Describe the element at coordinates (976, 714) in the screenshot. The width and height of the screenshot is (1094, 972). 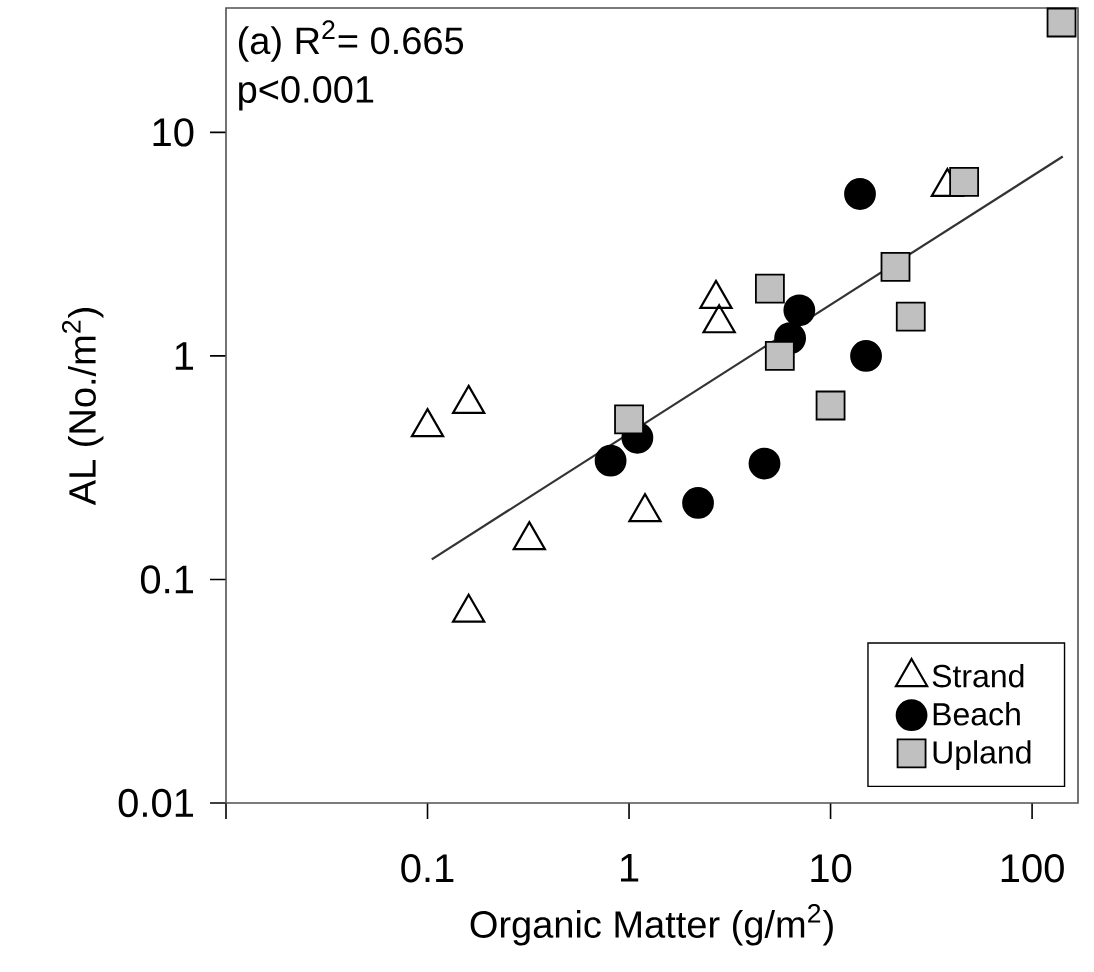
I see `legend-label: Beach` at that location.